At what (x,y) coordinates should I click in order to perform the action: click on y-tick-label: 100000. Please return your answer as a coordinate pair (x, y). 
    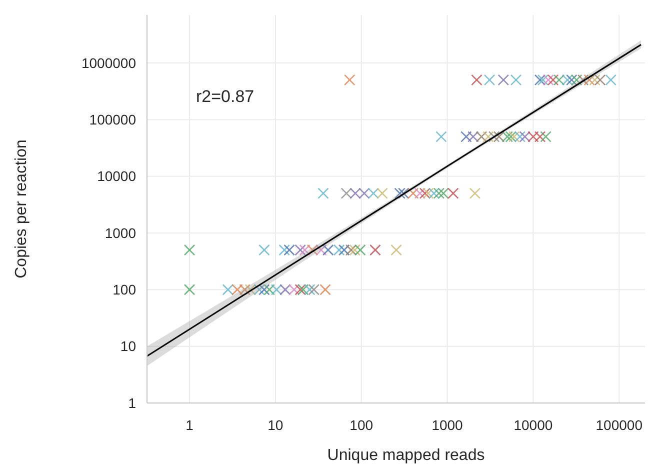
    Looking at the image, I should click on (112, 119).